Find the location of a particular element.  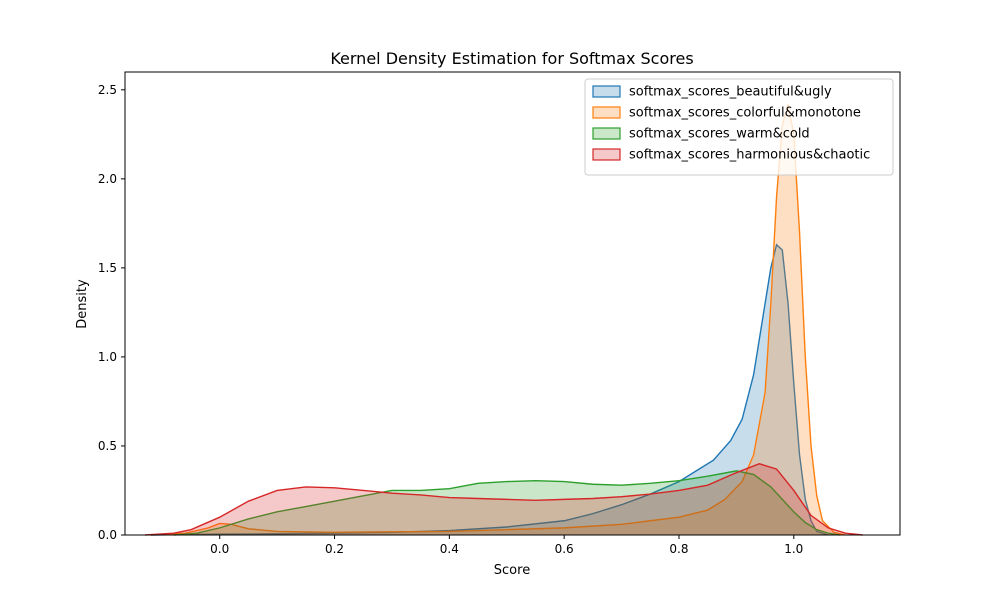

x-tick-label: 1.0 is located at coordinates (793, 549).